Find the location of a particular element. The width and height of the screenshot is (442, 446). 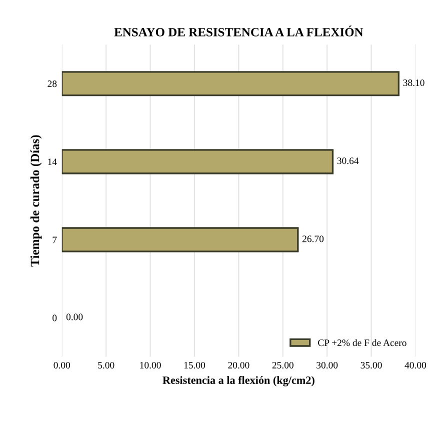

text: 0.00 is located at coordinates (74, 317).